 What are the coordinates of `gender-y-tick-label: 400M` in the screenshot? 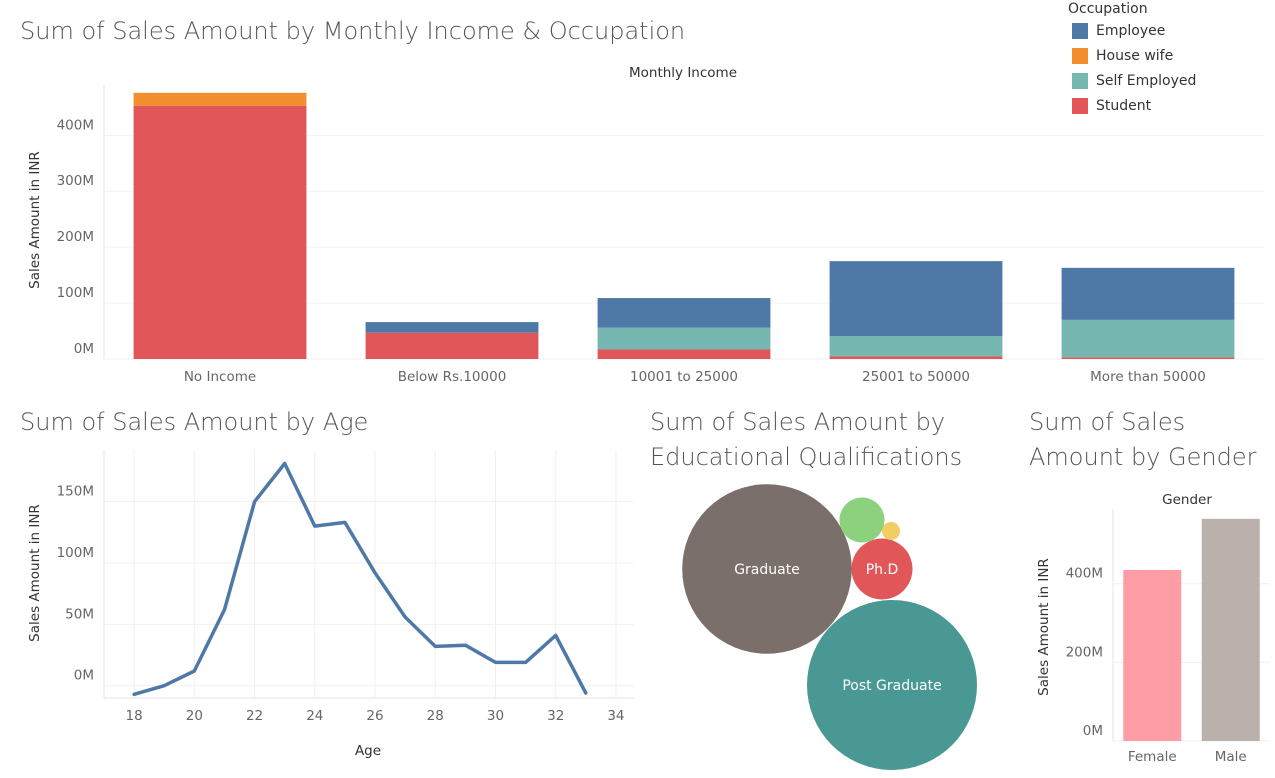 It's located at (1084, 574).